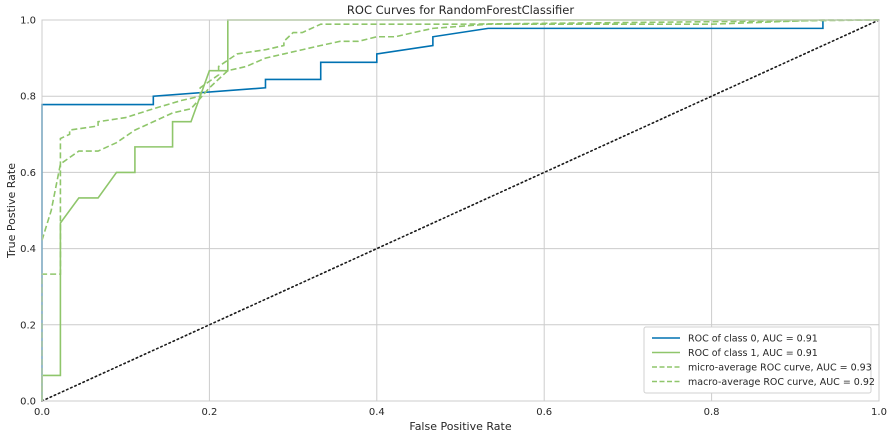 Image resolution: width=893 pixels, height=438 pixels. Describe the element at coordinates (753, 339) in the screenshot. I see `legend-label-0: ROC of class 0, AUC = 0.91` at that location.